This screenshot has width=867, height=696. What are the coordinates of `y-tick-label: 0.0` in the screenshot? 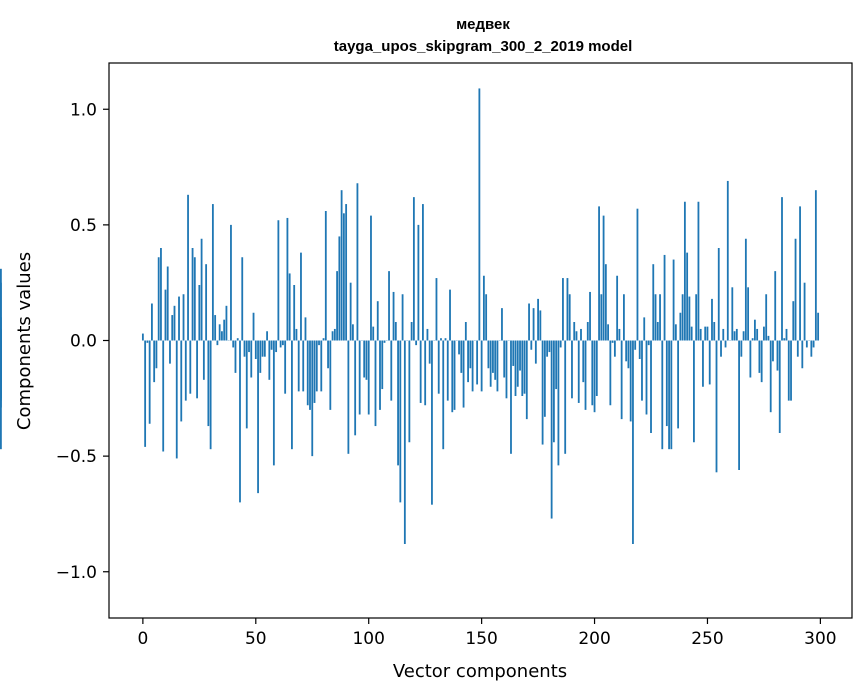 It's located at (83, 342).